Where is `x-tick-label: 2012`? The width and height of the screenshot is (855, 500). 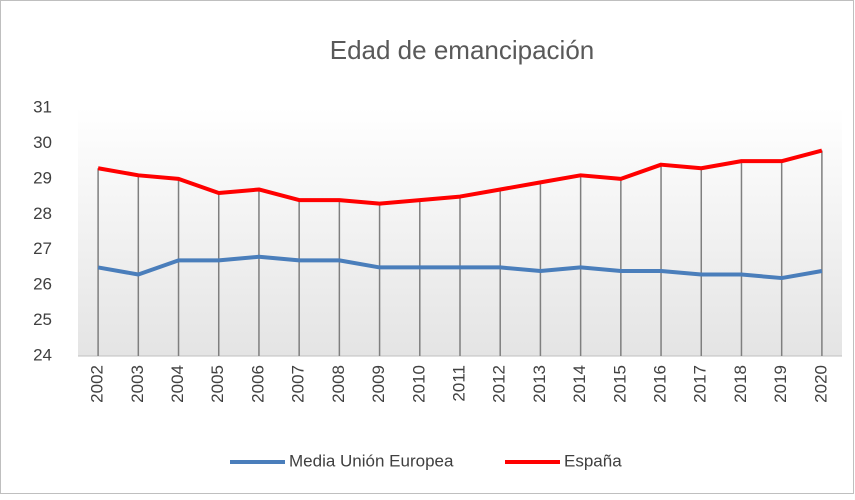 x-tick-label: 2012 is located at coordinates (499, 384).